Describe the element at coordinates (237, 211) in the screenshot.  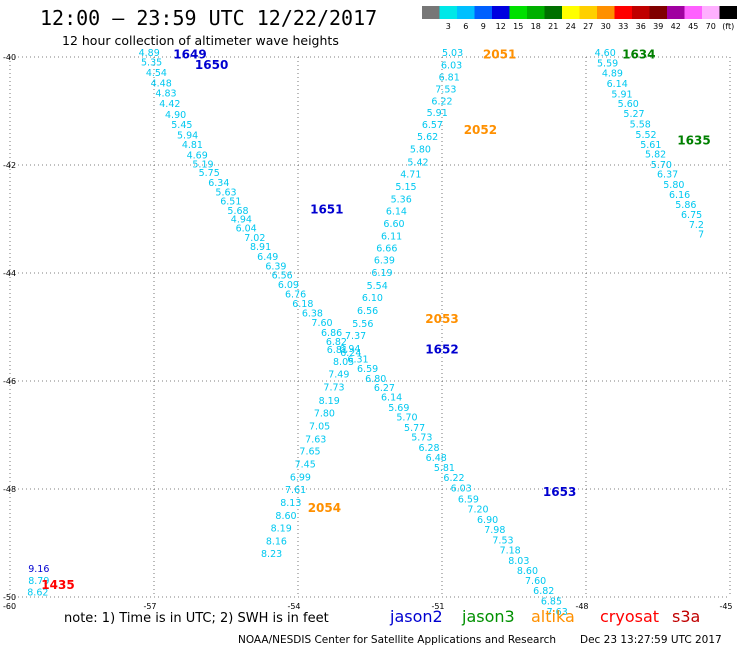
I see `swh-point: 5.68` at that location.